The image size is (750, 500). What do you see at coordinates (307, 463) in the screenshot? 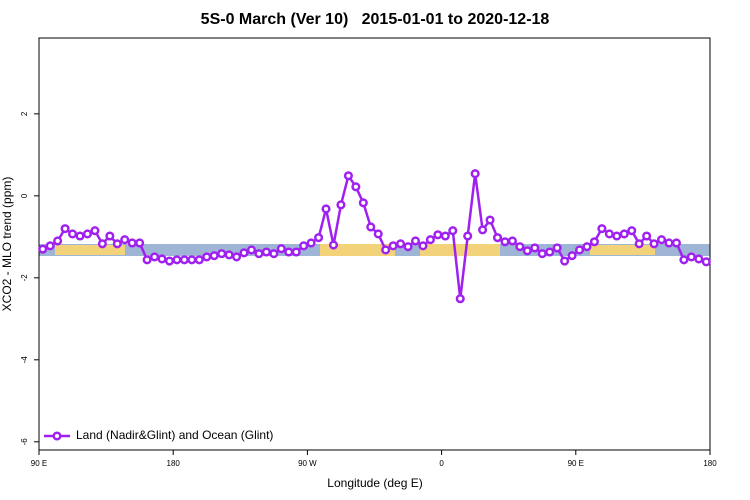
I see `x-tick-label: 90 W` at bounding box center [307, 463].